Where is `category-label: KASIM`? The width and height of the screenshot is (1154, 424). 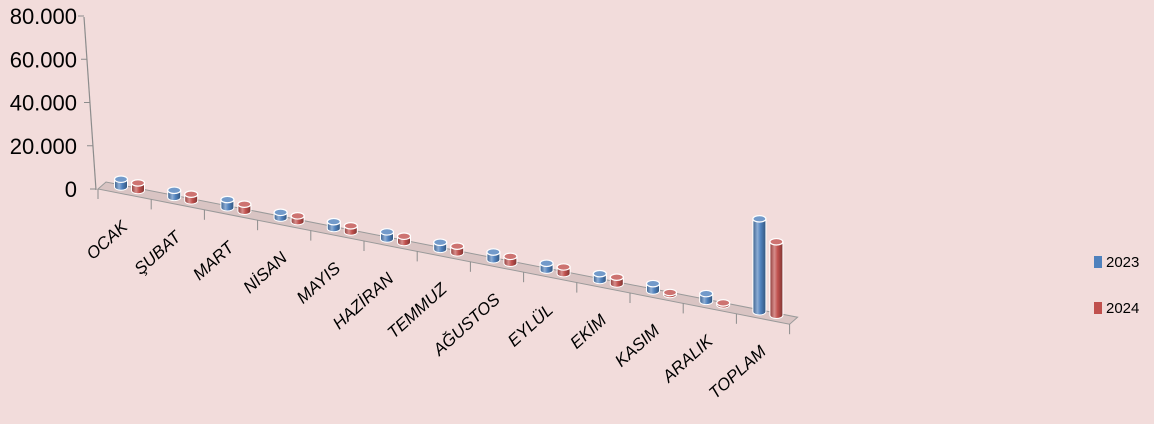 category-label: KASIM is located at coordinates (637, 345).